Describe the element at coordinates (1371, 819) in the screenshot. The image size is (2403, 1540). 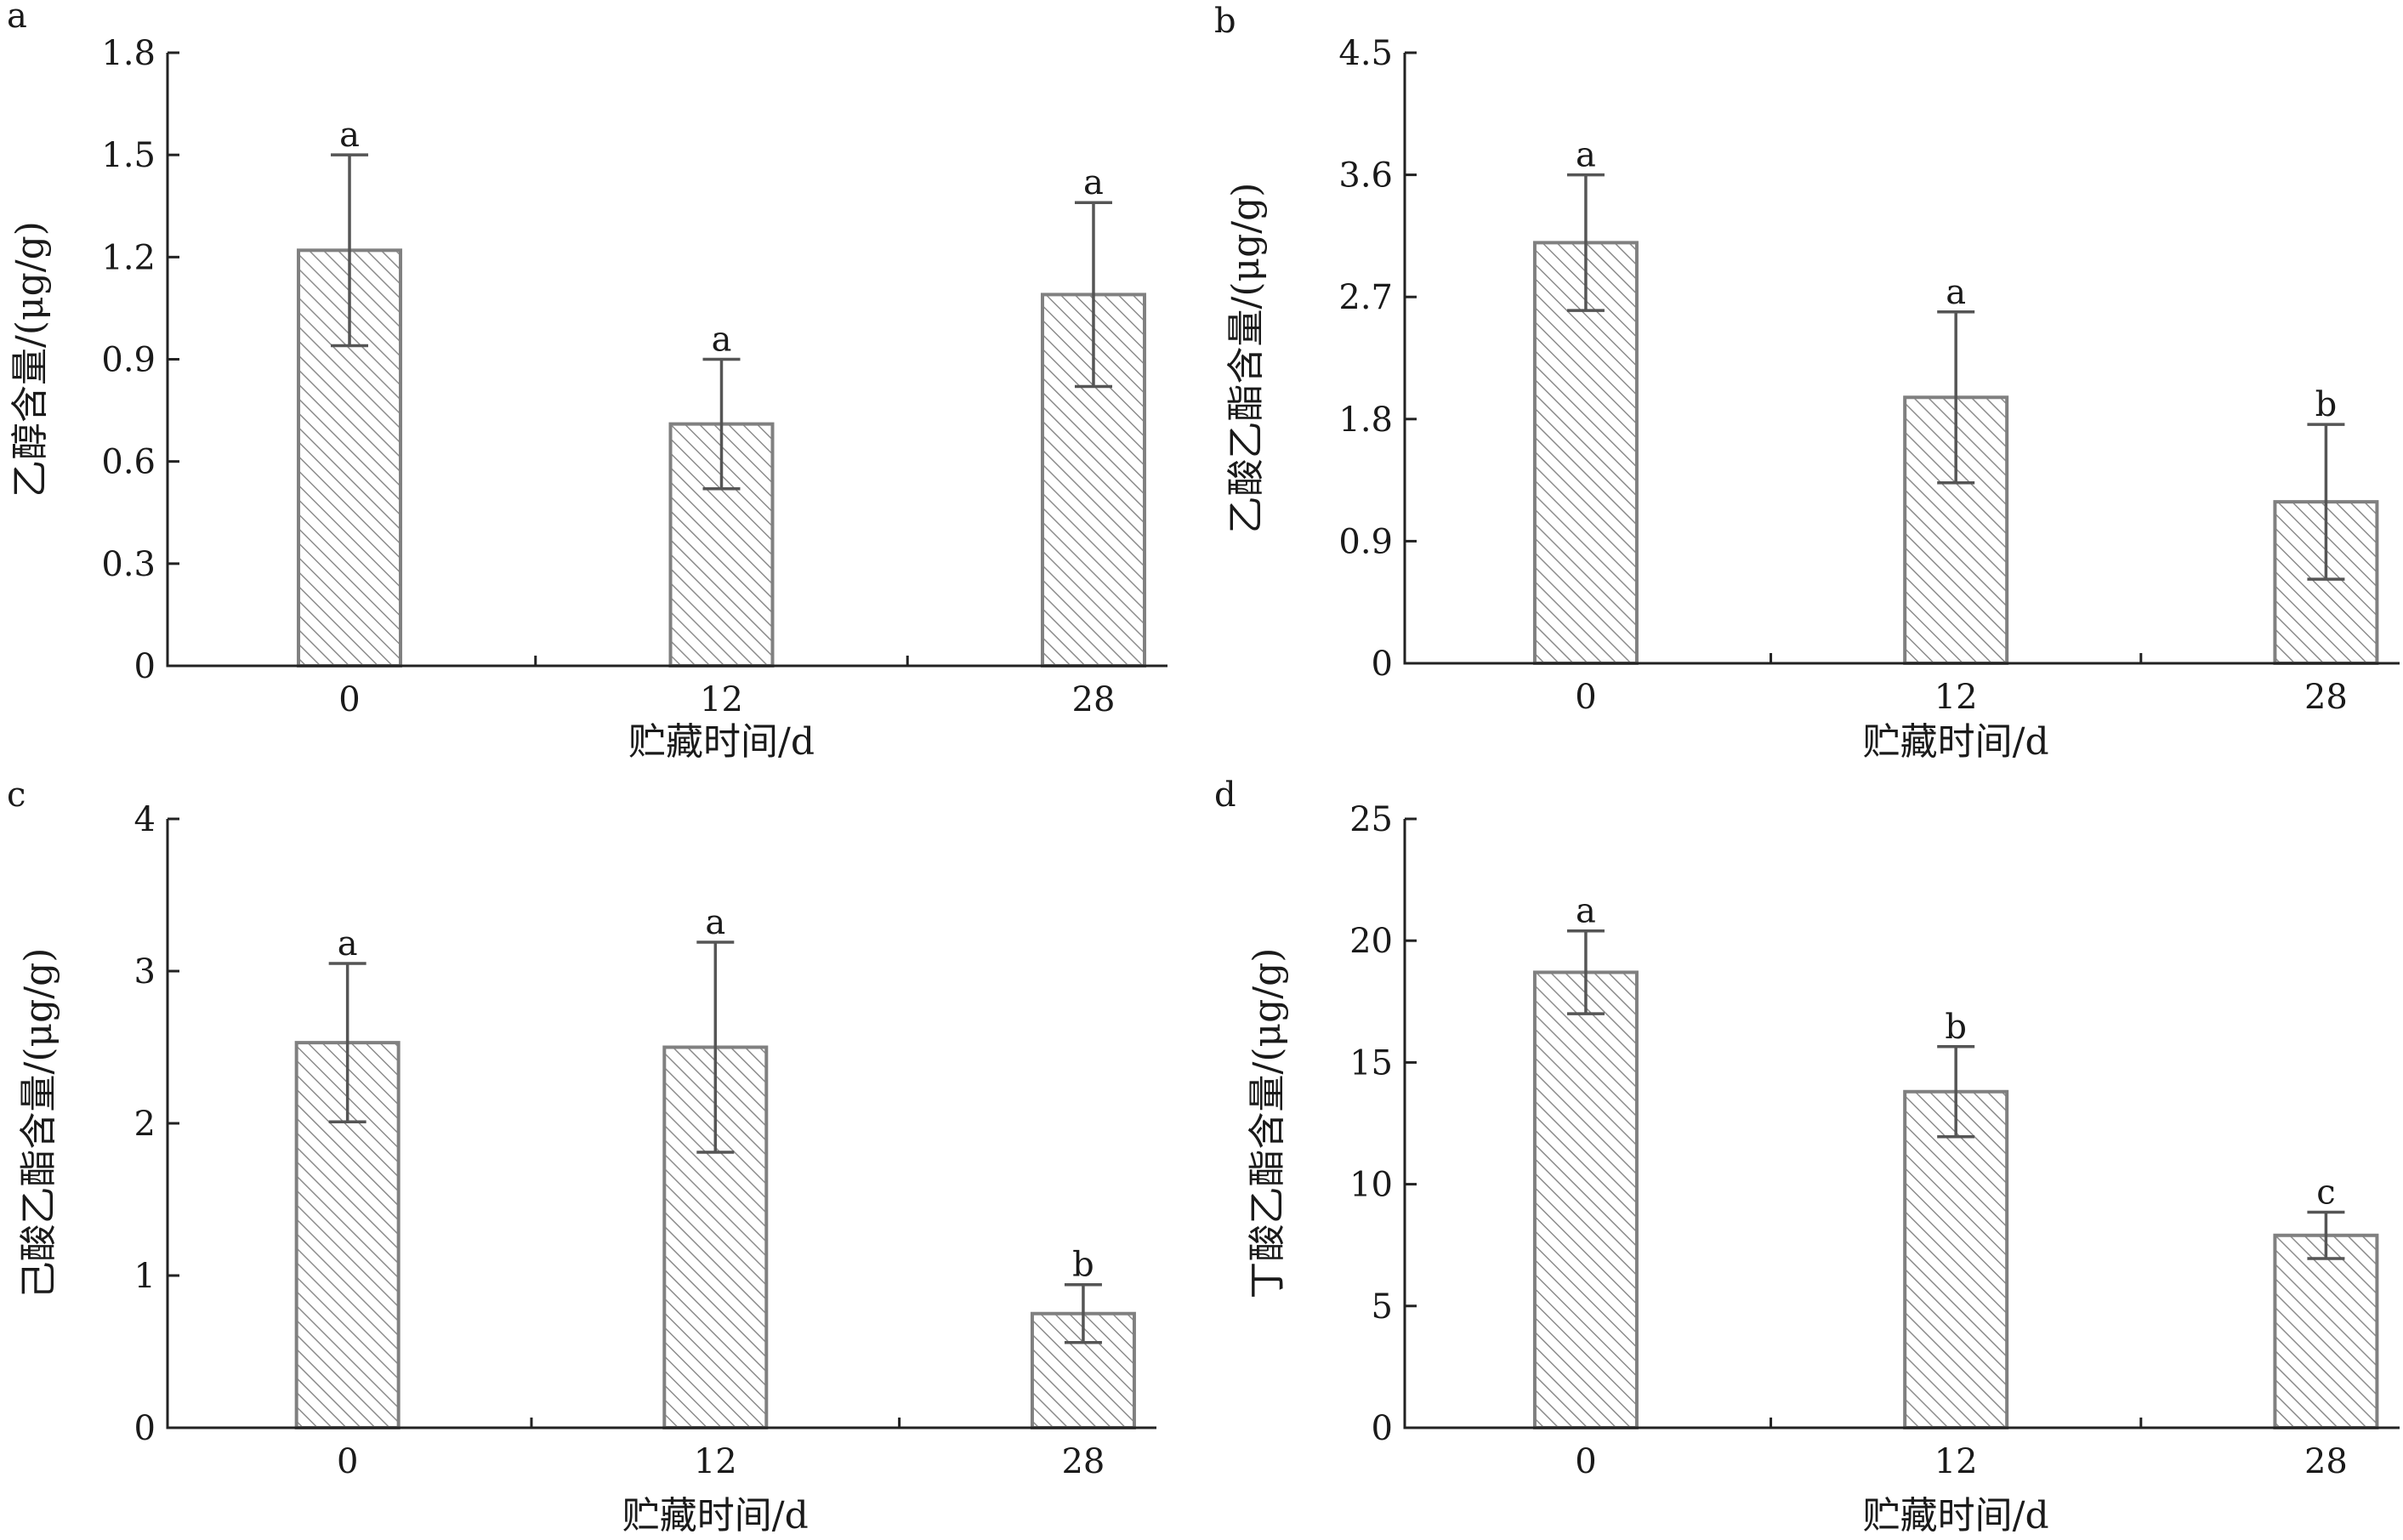
I see `y-tick-label: 25` at that location.